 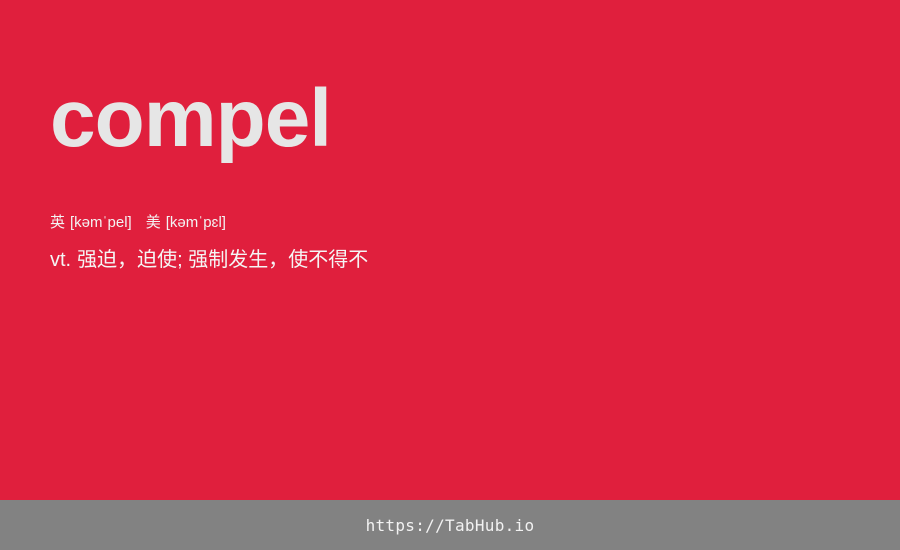 What do you see at coordinates (223, 260) in the screenshot?
I see `definition-text: 强迫，迫使; 强制发生，使不得不` at bounding box center [223, 260].